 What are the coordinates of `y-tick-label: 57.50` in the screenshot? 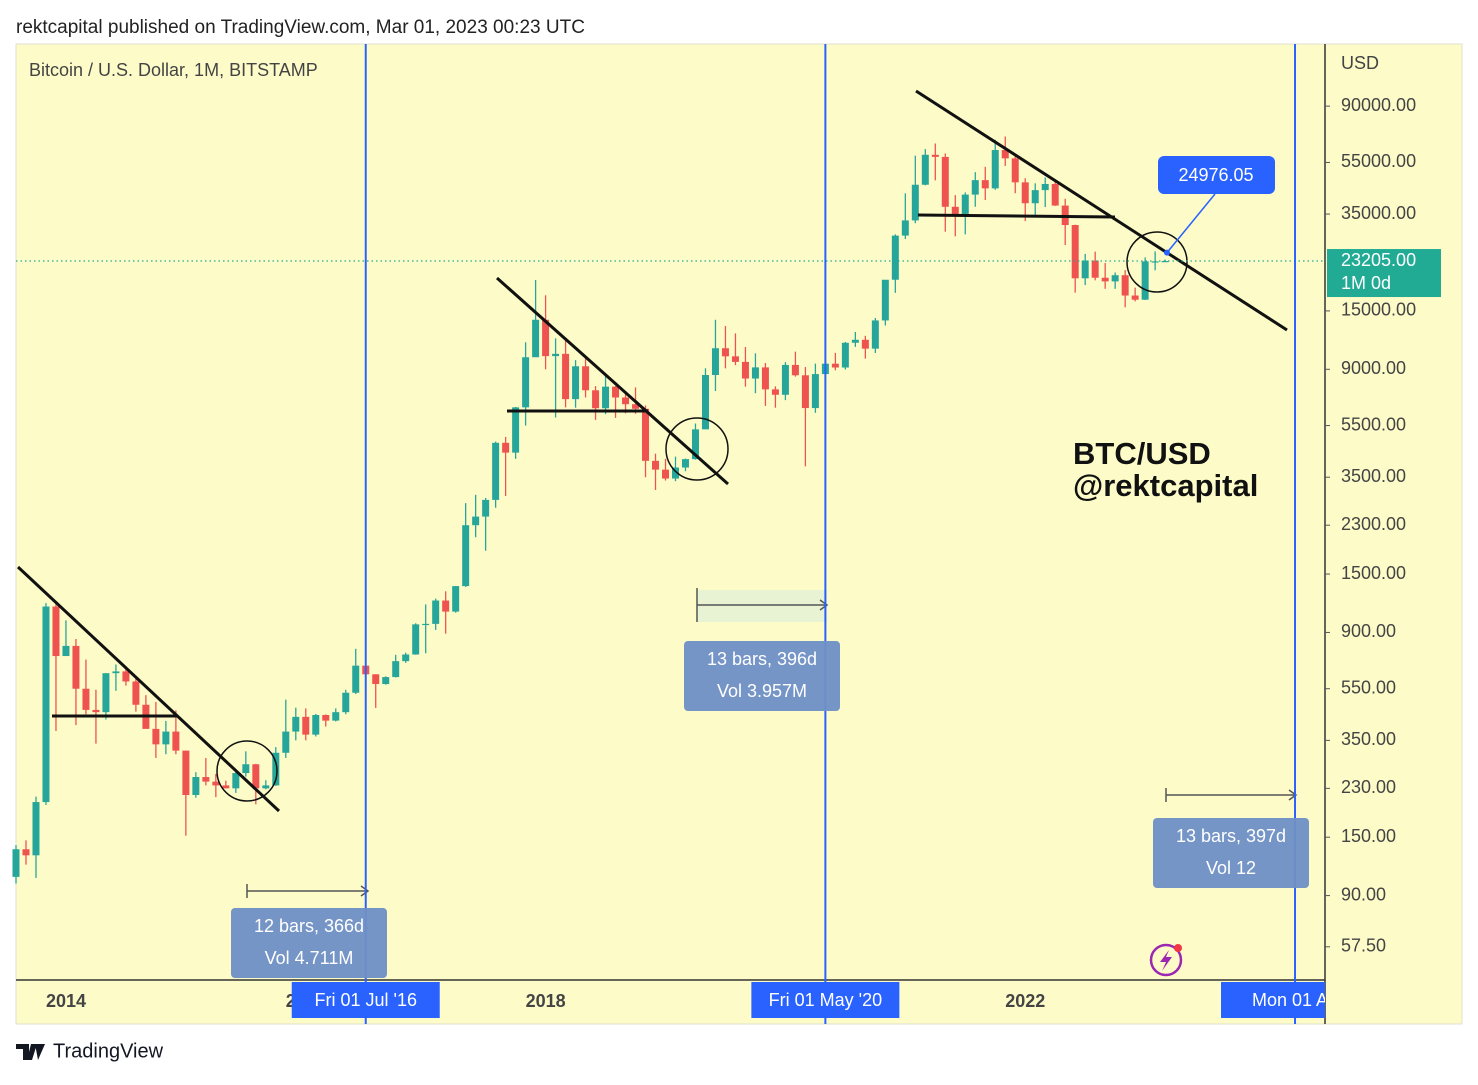 It's located at (1363, 946).